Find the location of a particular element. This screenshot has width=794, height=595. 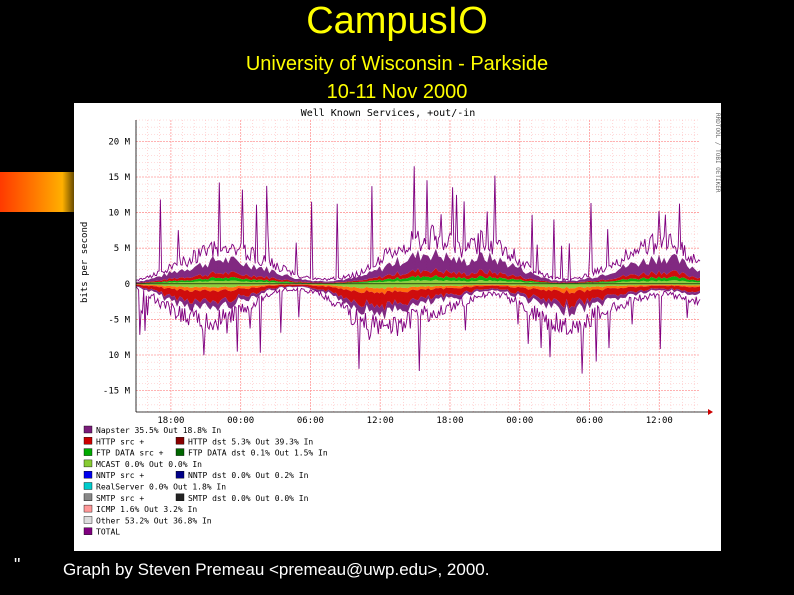

chart-title: Well Known Services, +out/-in is located at coordinates (388, 113).